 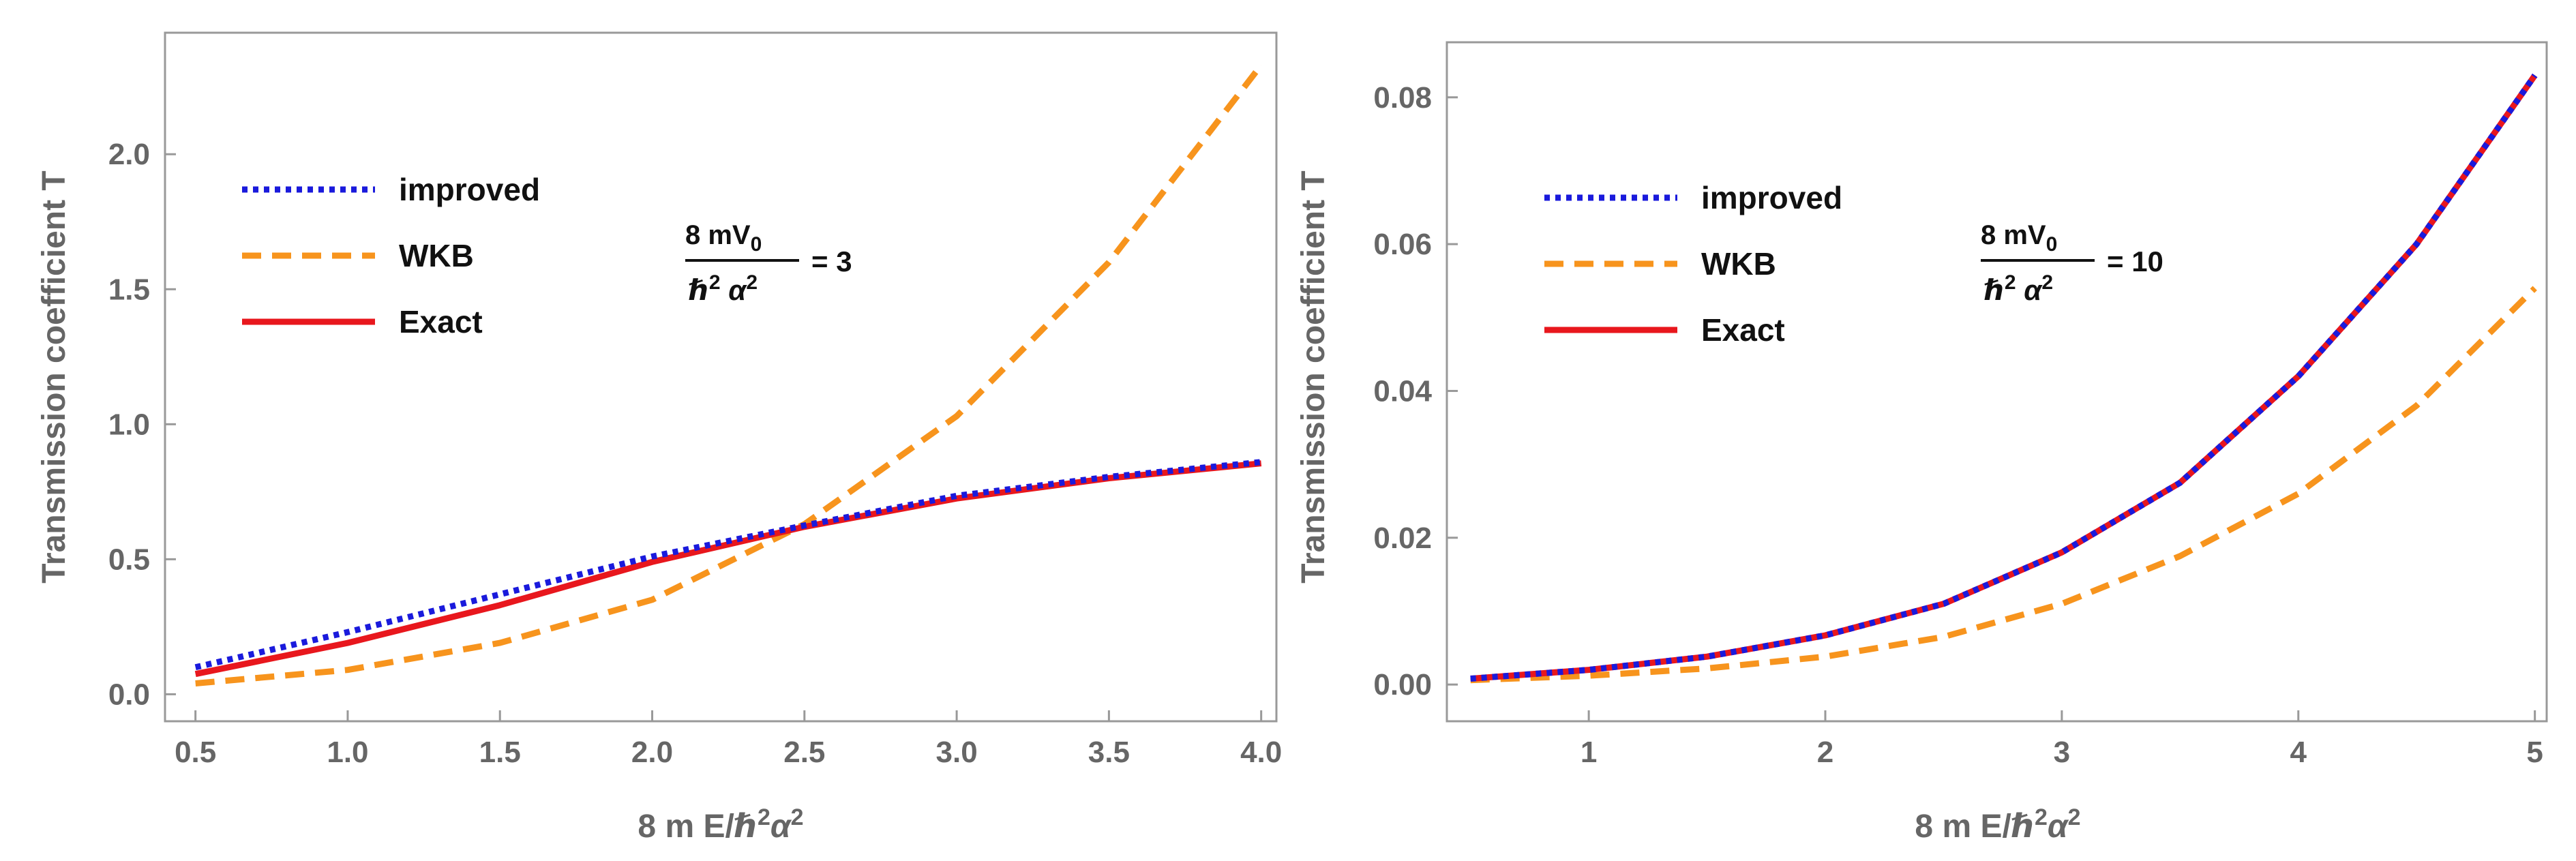 What do you see at coordinates (195, 752) in the screenshot?
I see `left-x-tick-label: 0.5` at bounding box center [195, 752].